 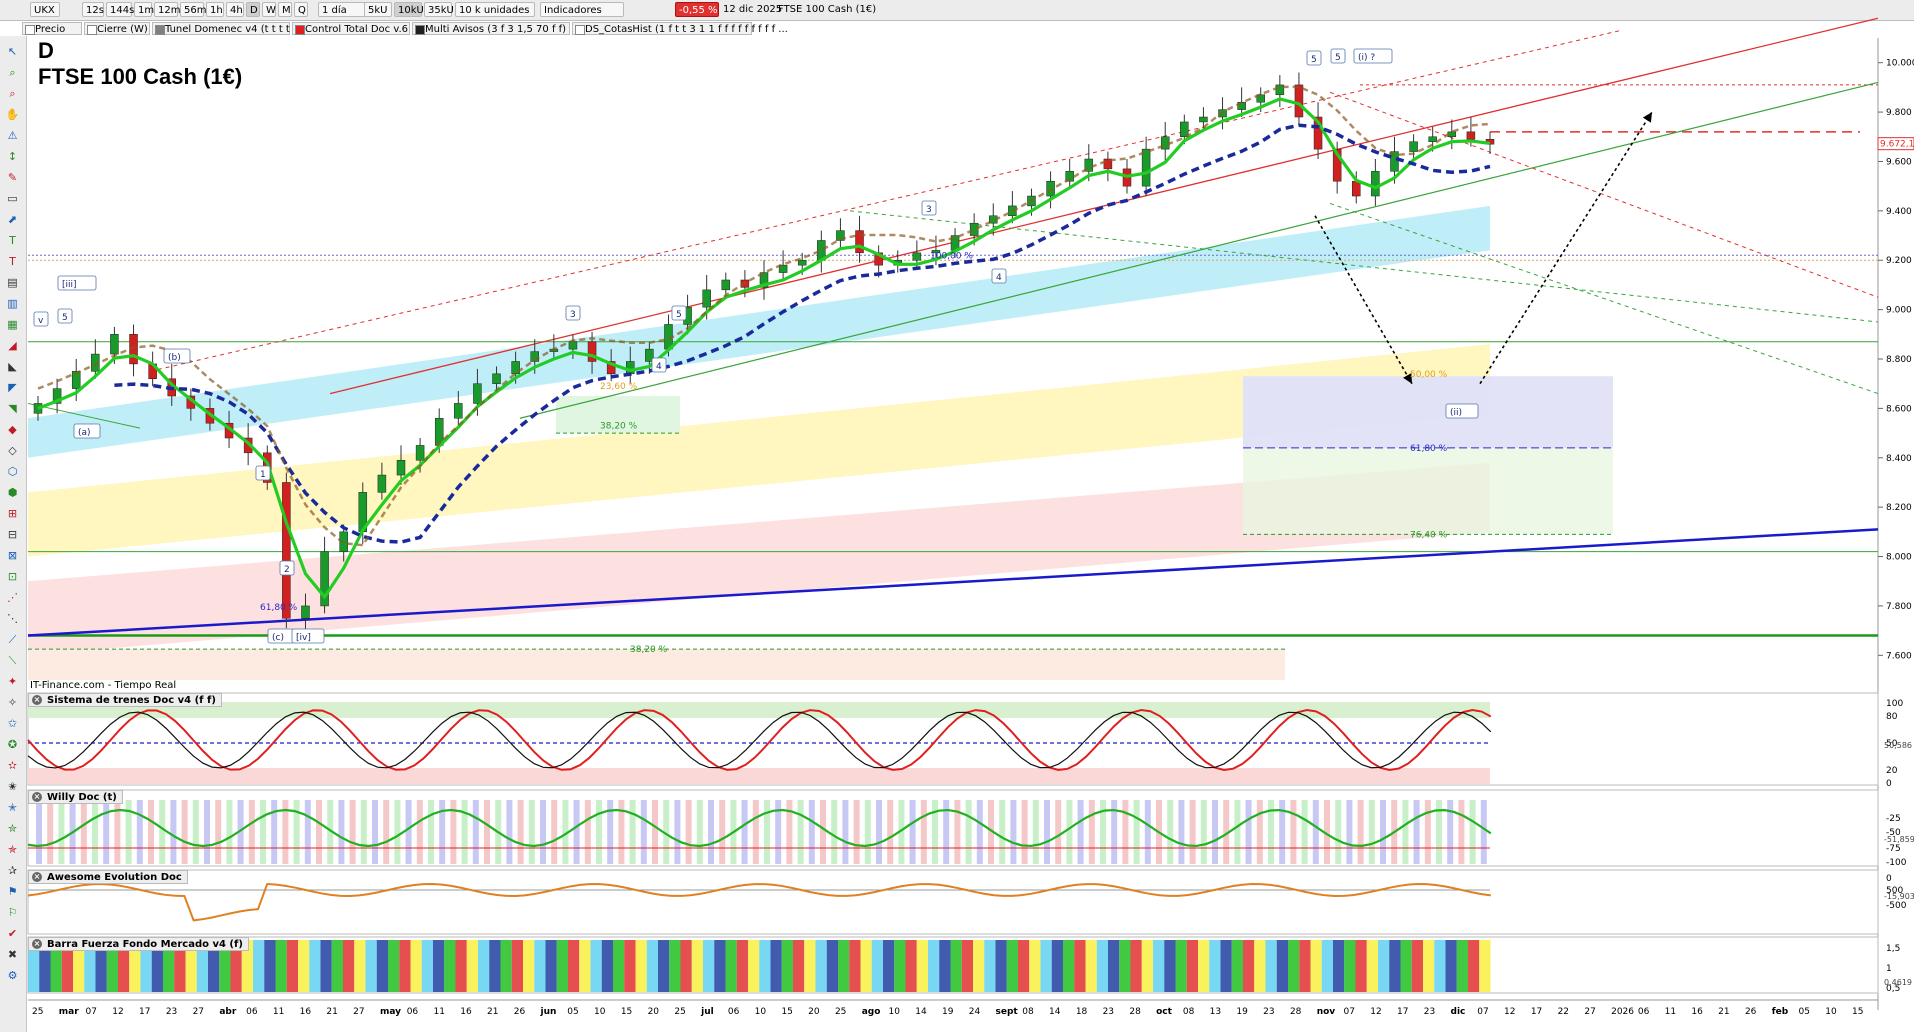 I want to click on units-dropdown: 10 k unidades, so click(x=495, y=9).